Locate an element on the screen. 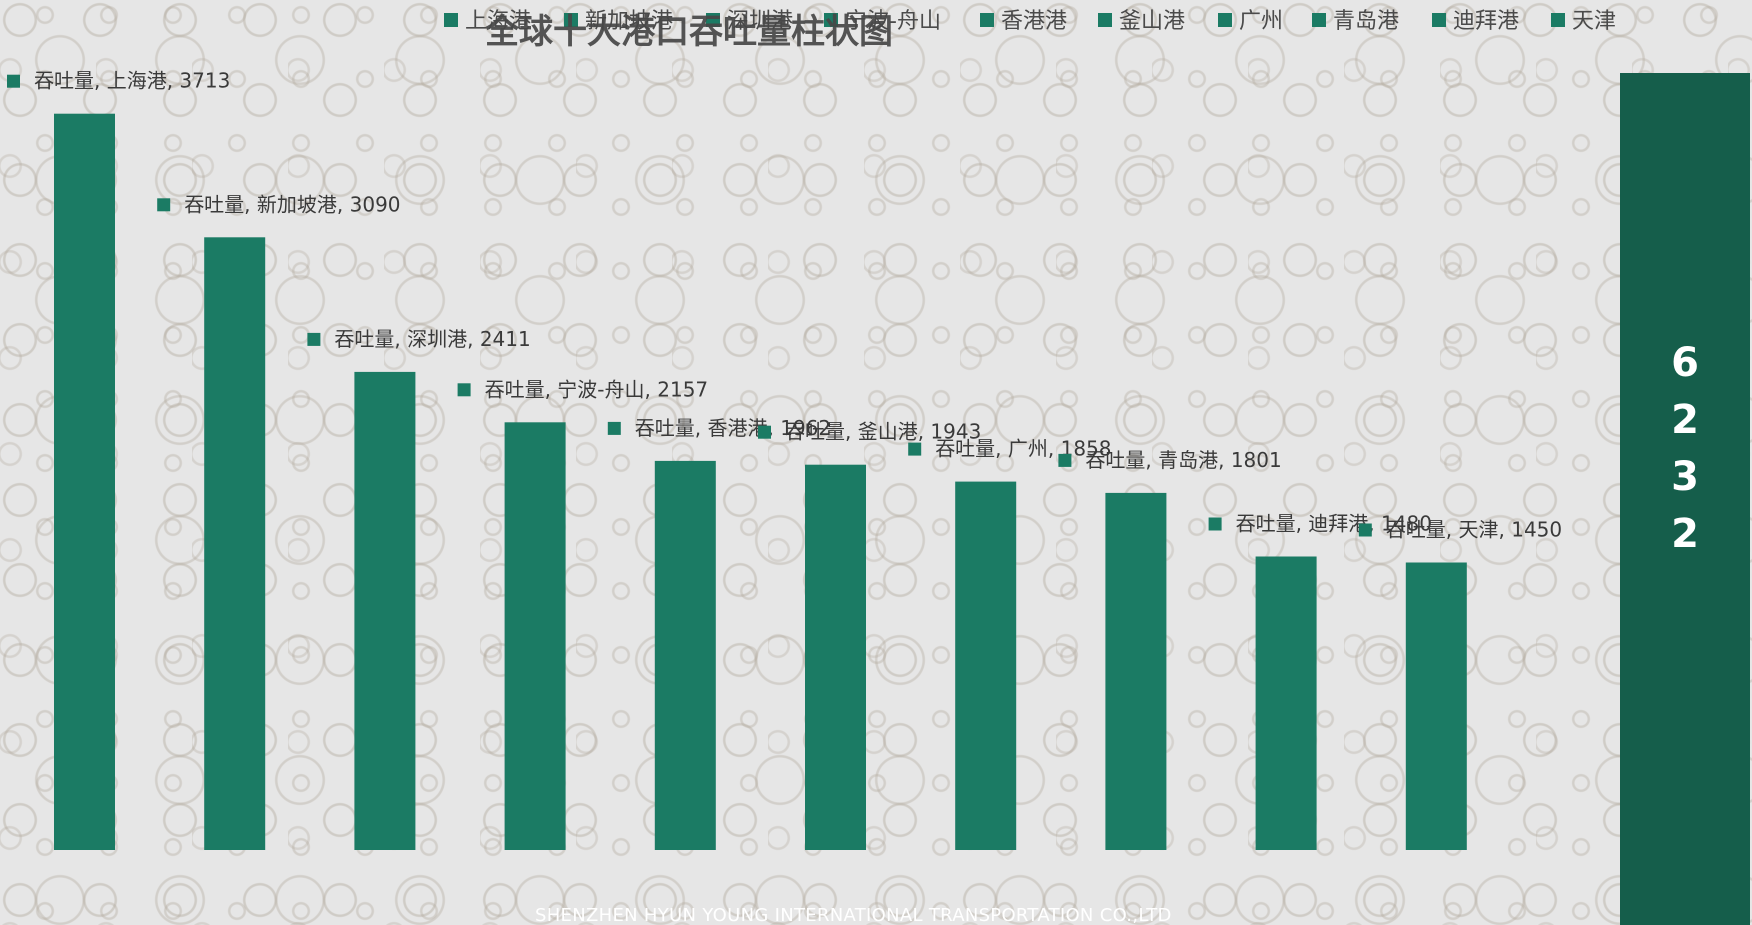 Image resolution: width=1752 pixels, height=925 pixels. legend-entry: 釜山港 is located at coordinates (1152, 21).